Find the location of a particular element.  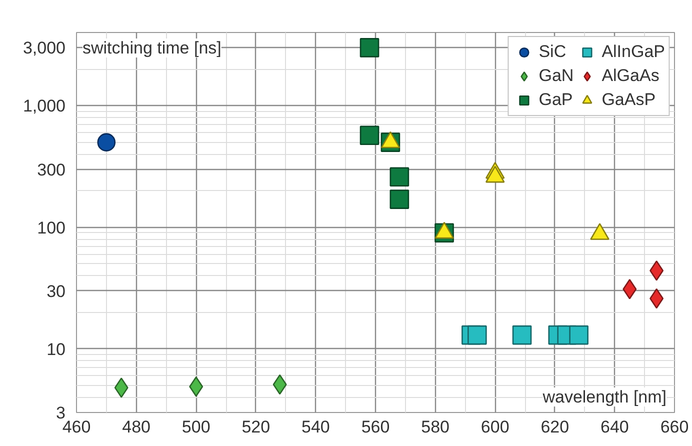

y-axis-title: switching time [ns] is located at coordinates (152, 48).